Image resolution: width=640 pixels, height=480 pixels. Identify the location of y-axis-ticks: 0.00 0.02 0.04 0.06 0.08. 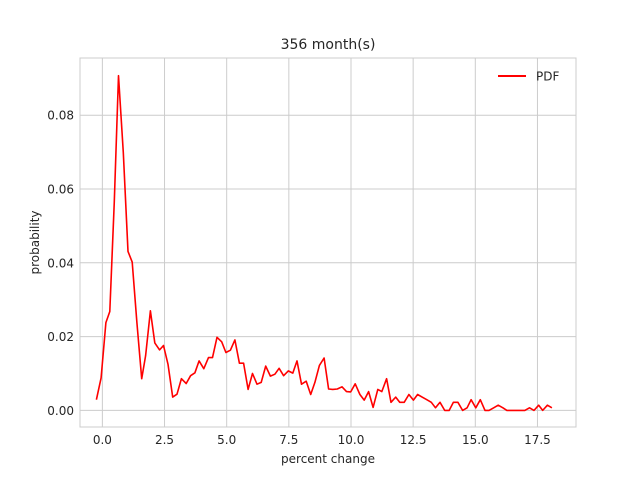
(60, 263).